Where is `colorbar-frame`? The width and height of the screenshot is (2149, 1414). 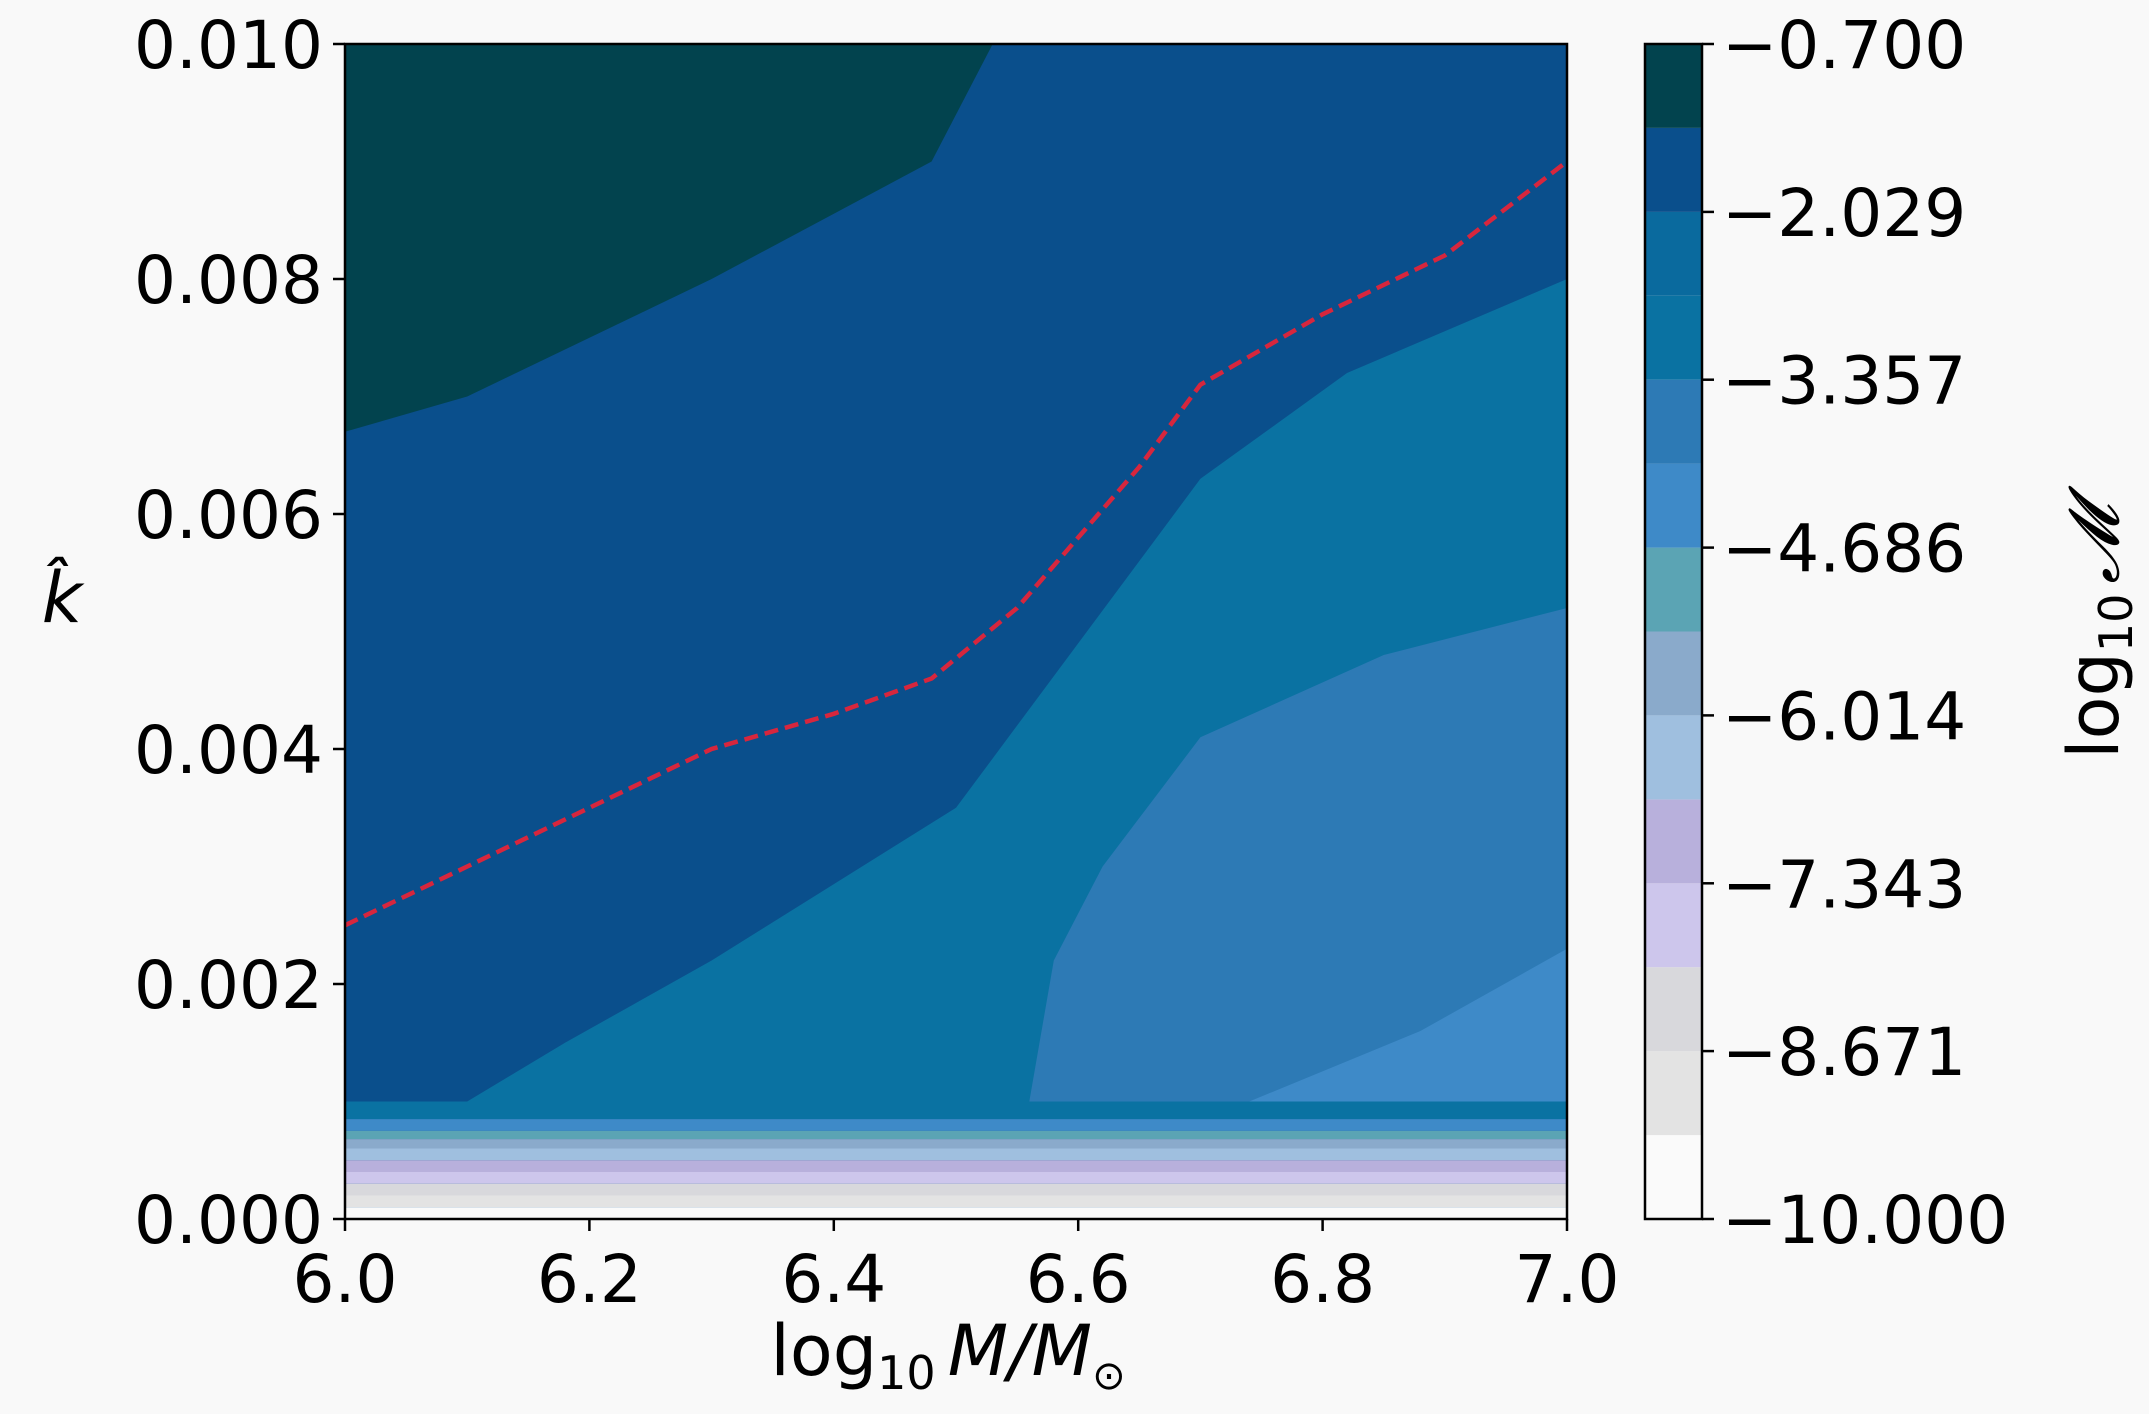
colorbar-frame is located at coordinates (1673, 631).